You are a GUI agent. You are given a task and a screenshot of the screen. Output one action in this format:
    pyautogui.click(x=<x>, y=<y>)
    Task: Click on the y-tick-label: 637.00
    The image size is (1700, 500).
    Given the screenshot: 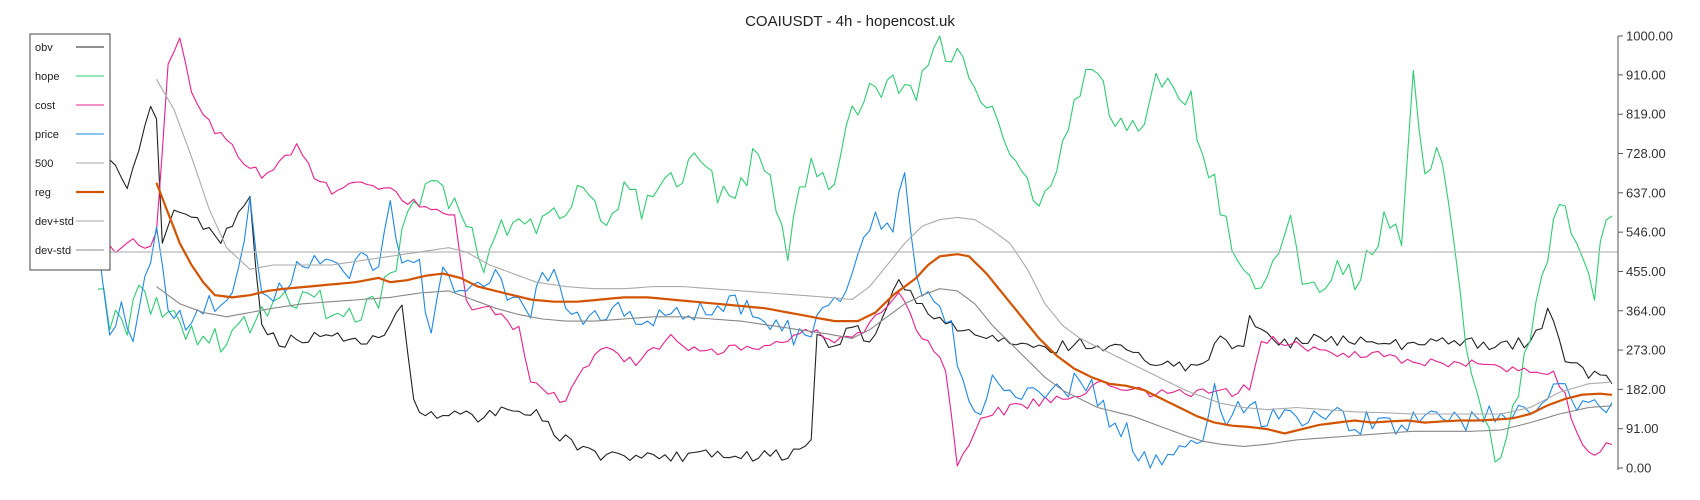 What is the action you would take?
    pyautogui.click(x=1646, y=192)
    